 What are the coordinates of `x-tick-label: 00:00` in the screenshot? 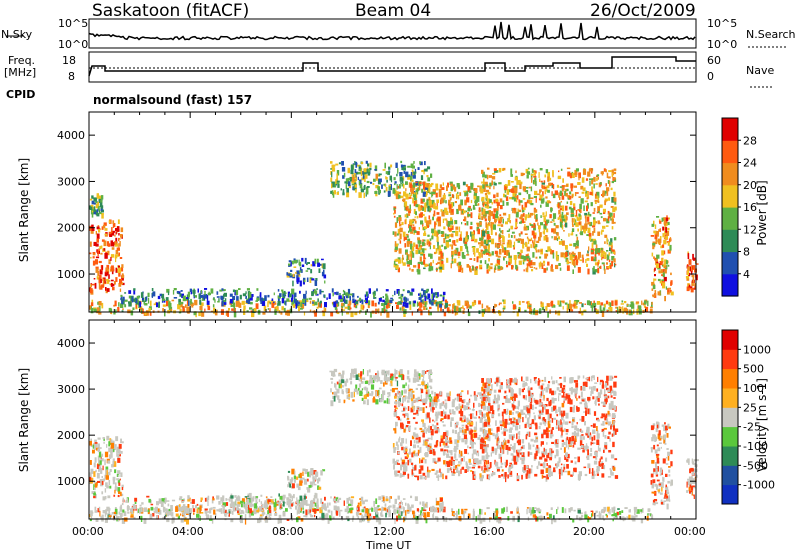 It's located at (88, 531).